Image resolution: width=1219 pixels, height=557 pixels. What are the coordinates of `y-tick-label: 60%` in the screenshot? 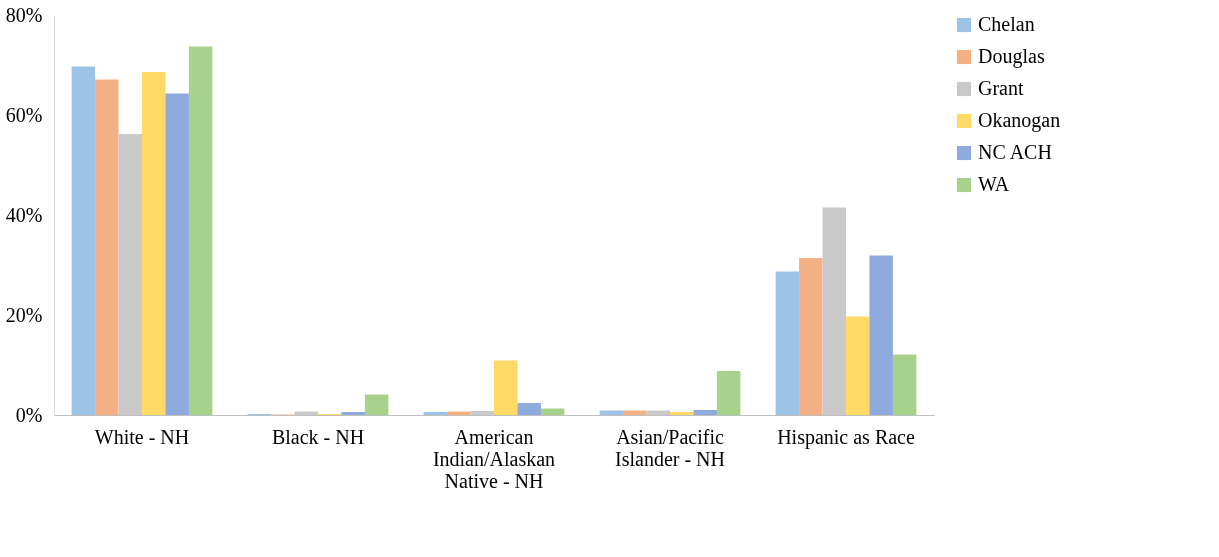 It's located at (24, 114).